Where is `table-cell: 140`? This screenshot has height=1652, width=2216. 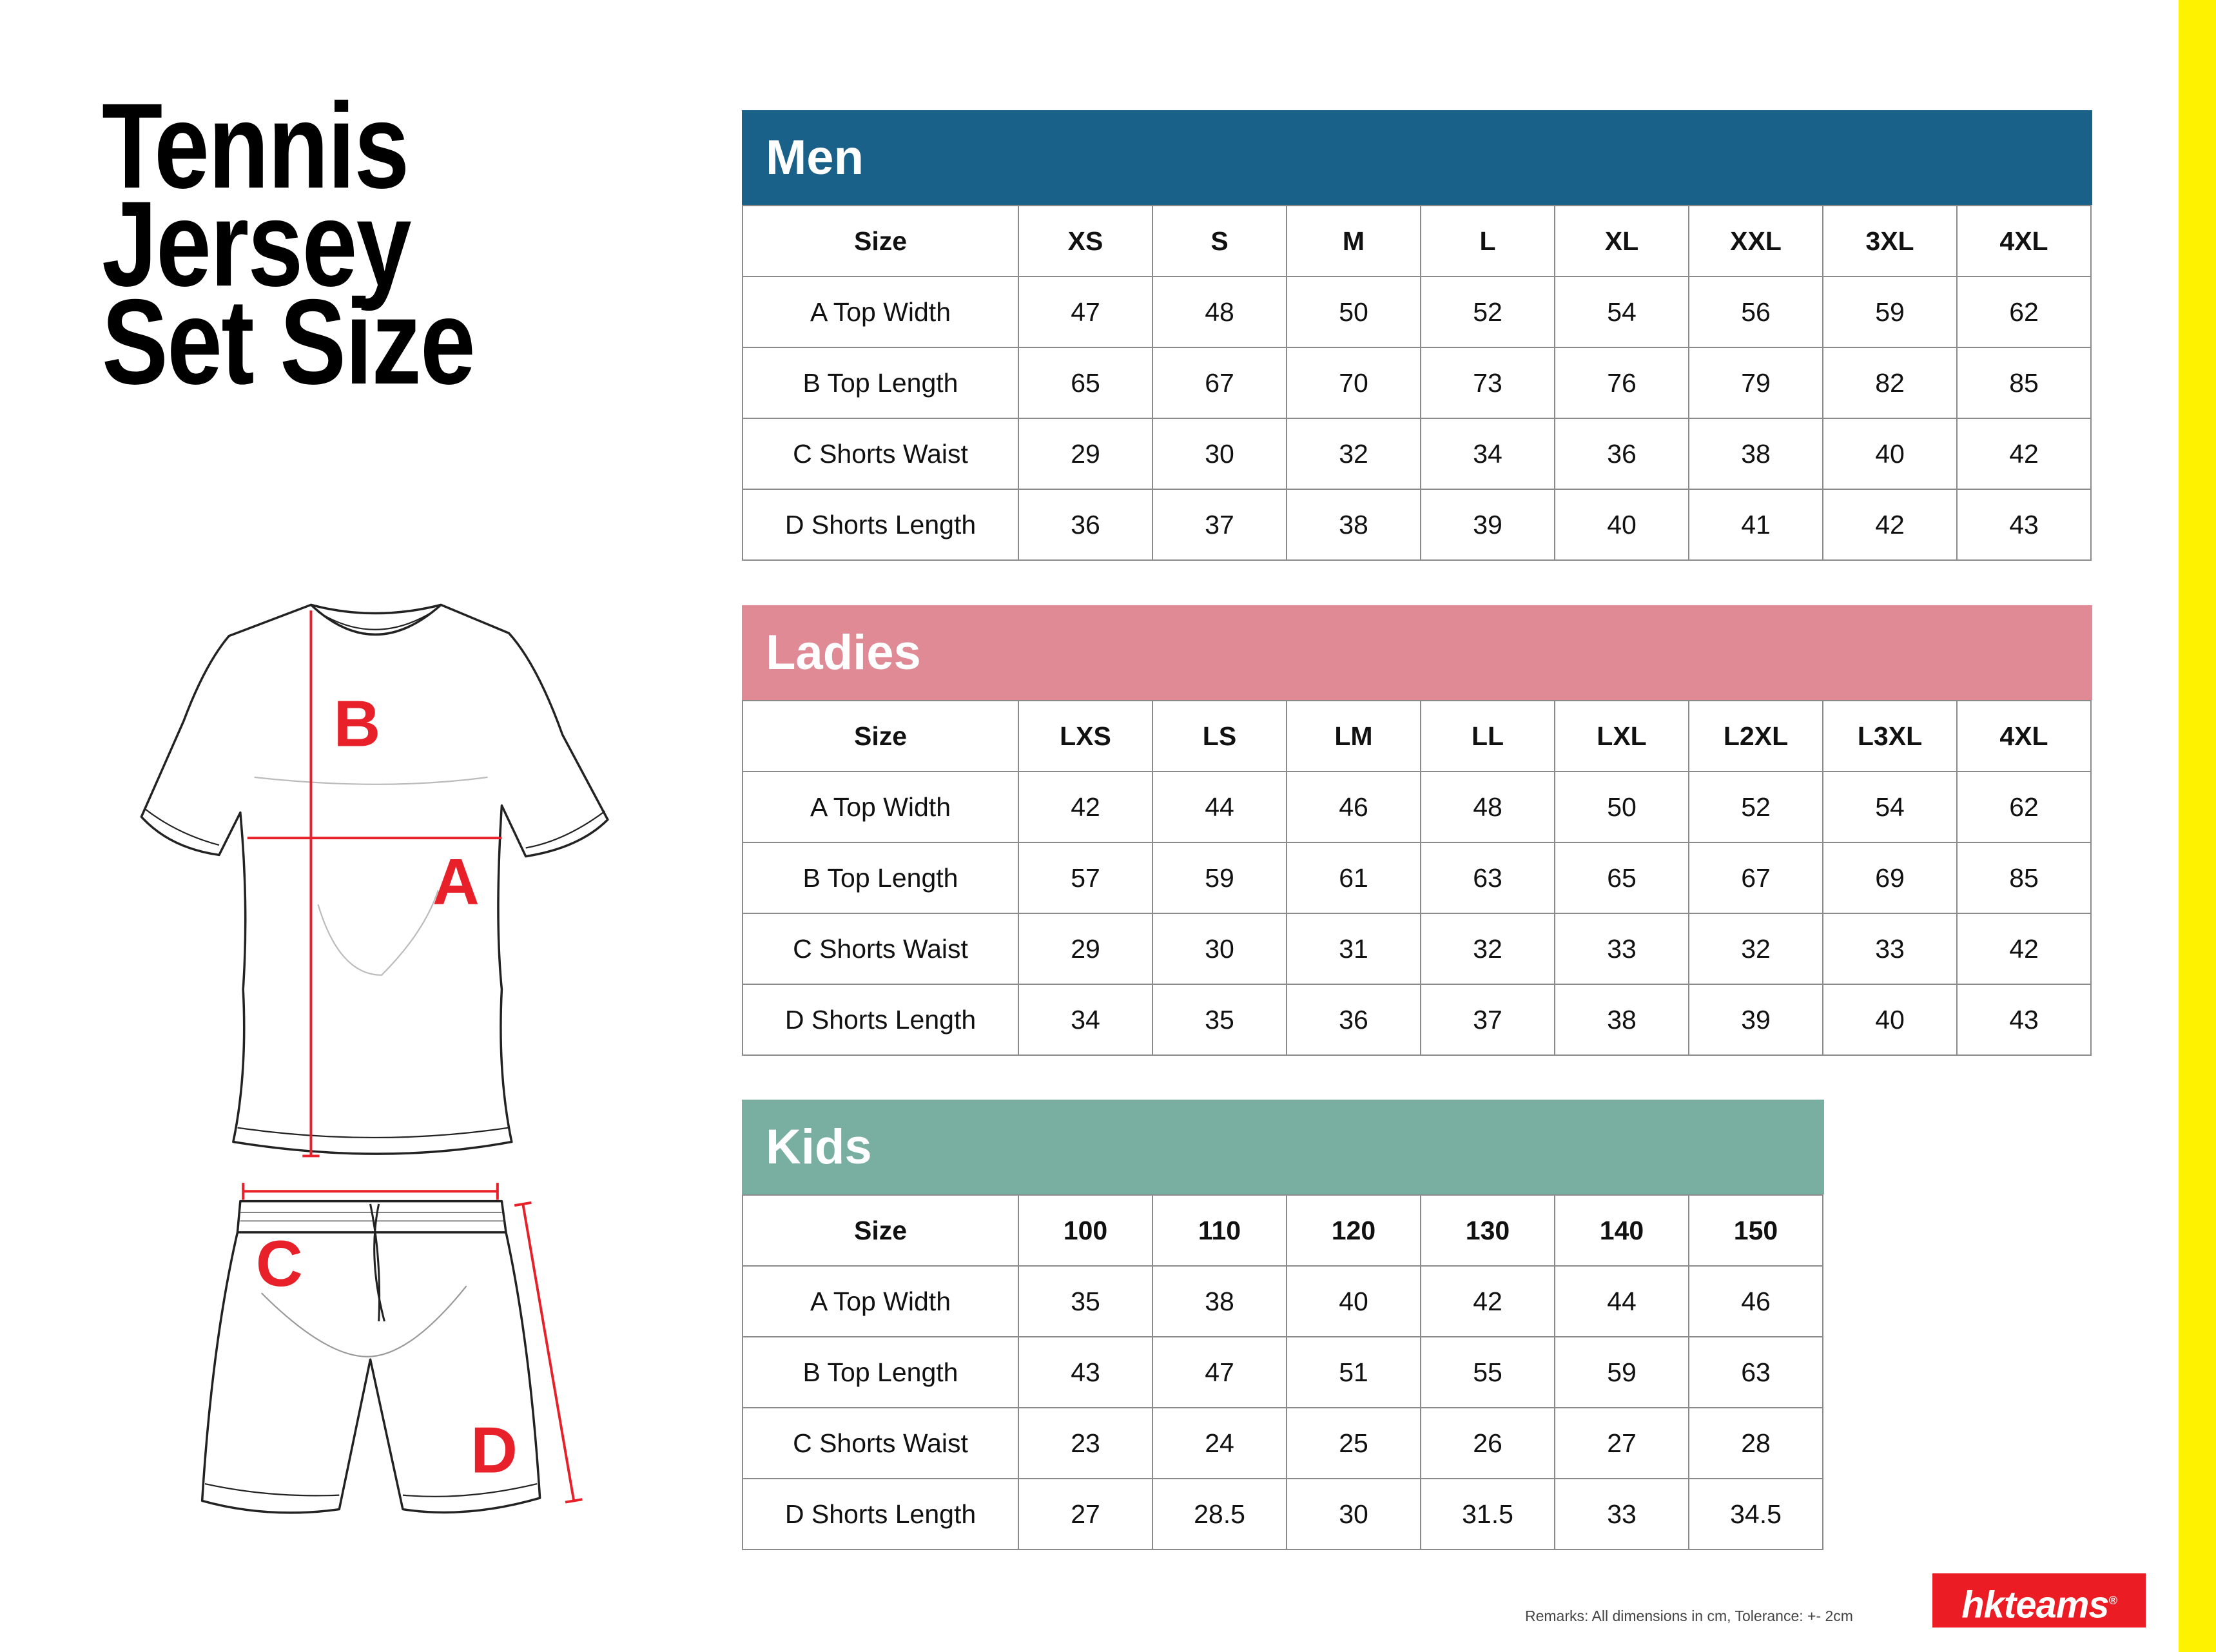 table-cell: 140 is located at coordinates (1621, 1230).